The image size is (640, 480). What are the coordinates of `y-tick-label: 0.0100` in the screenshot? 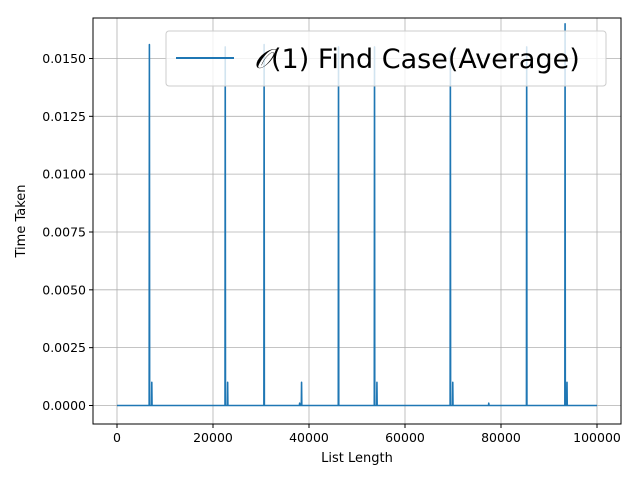 It's located at (64, 174).